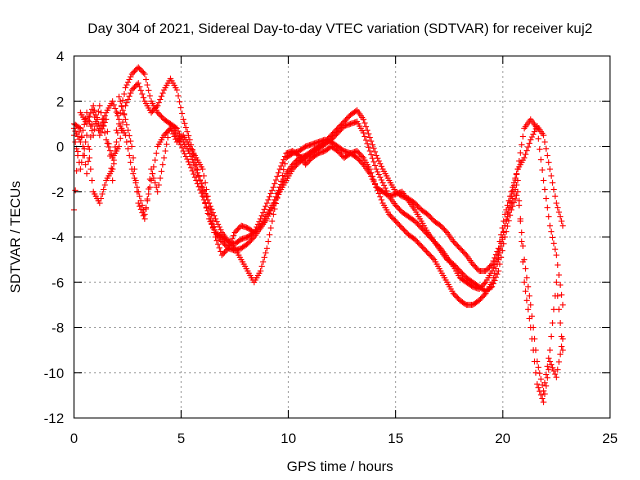 The height and width of the screenshot is (480, 640). What do you see at coordinates (610, 438) in the screenshot?
I see `x-tick-label: 25` at bounding box center [610, 438].